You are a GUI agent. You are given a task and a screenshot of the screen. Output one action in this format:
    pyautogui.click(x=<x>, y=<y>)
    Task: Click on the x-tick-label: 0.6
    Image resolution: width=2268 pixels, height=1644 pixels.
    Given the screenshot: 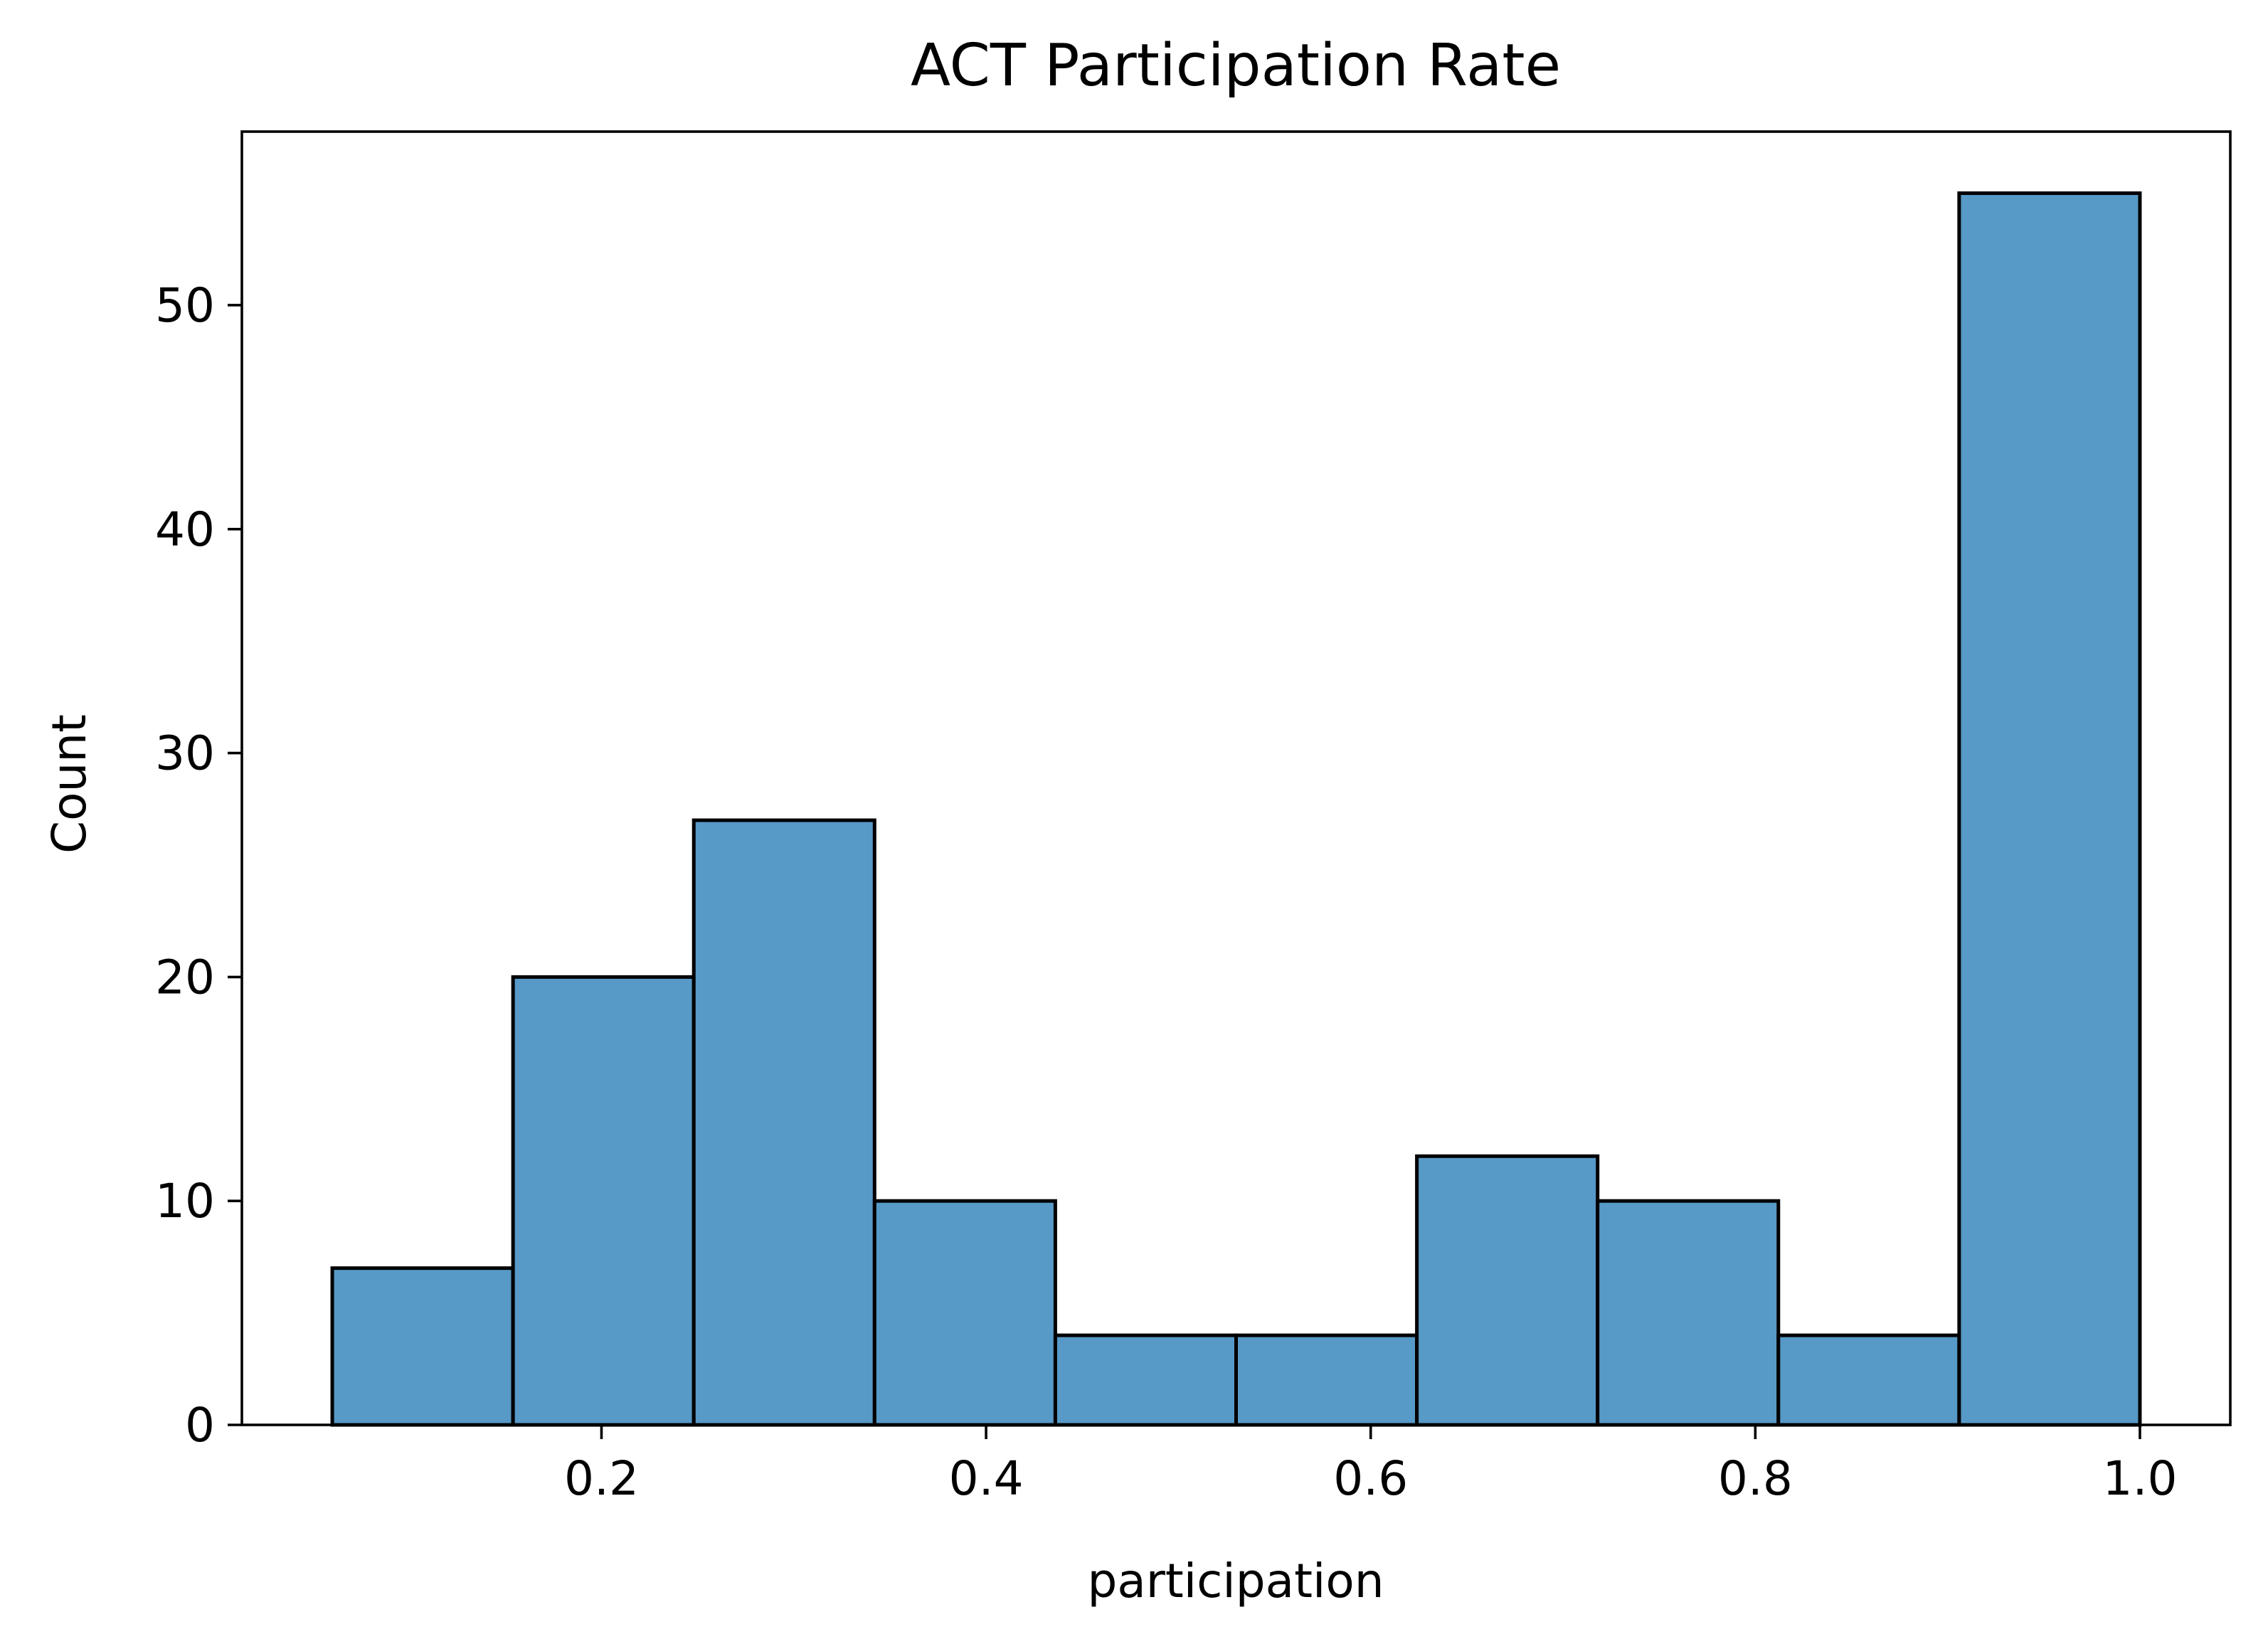 What is the action you would take?
    pyautogui.click(x=1371, y=1478)
    